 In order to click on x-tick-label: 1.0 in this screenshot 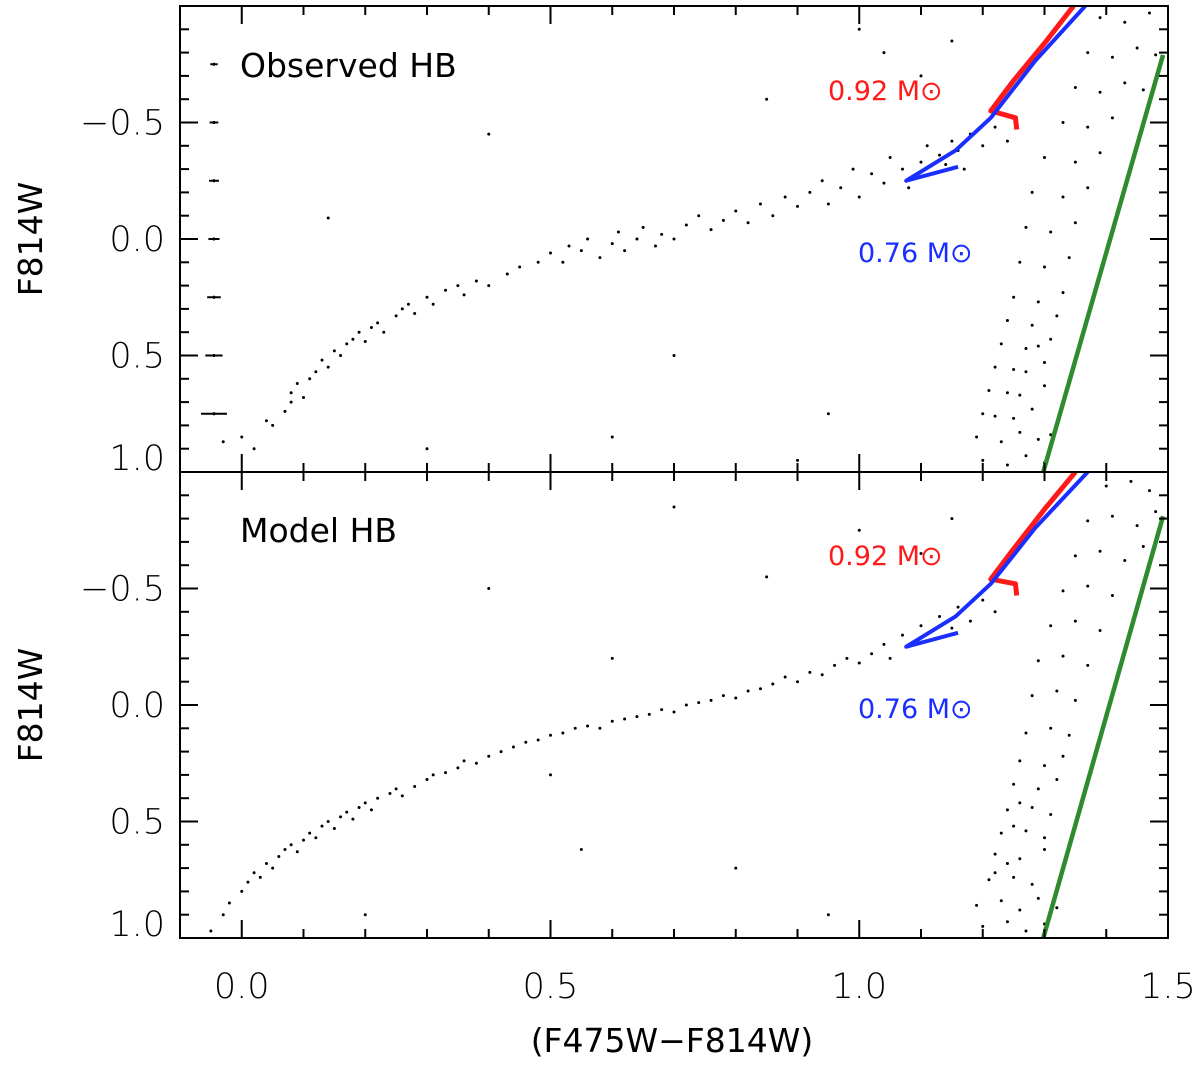, I will do `click(859, 987)`.